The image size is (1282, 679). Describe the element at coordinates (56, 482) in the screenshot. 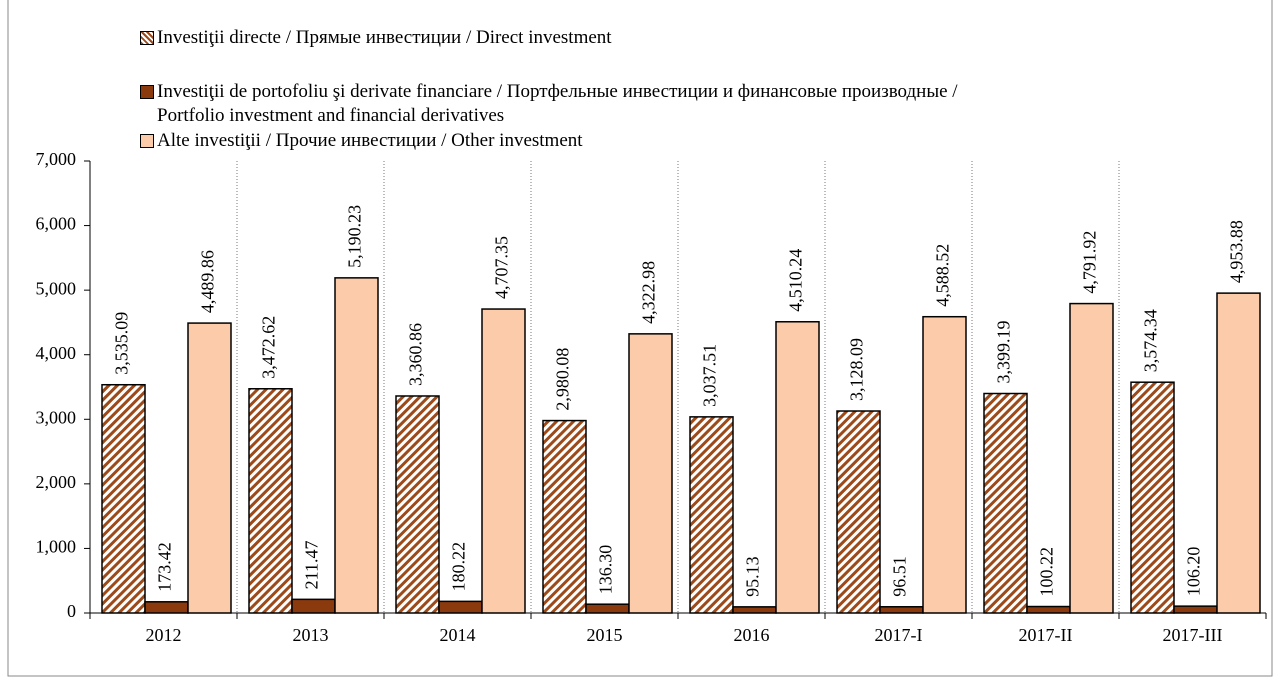

I see `y-tick-label: 2,000` at that location.